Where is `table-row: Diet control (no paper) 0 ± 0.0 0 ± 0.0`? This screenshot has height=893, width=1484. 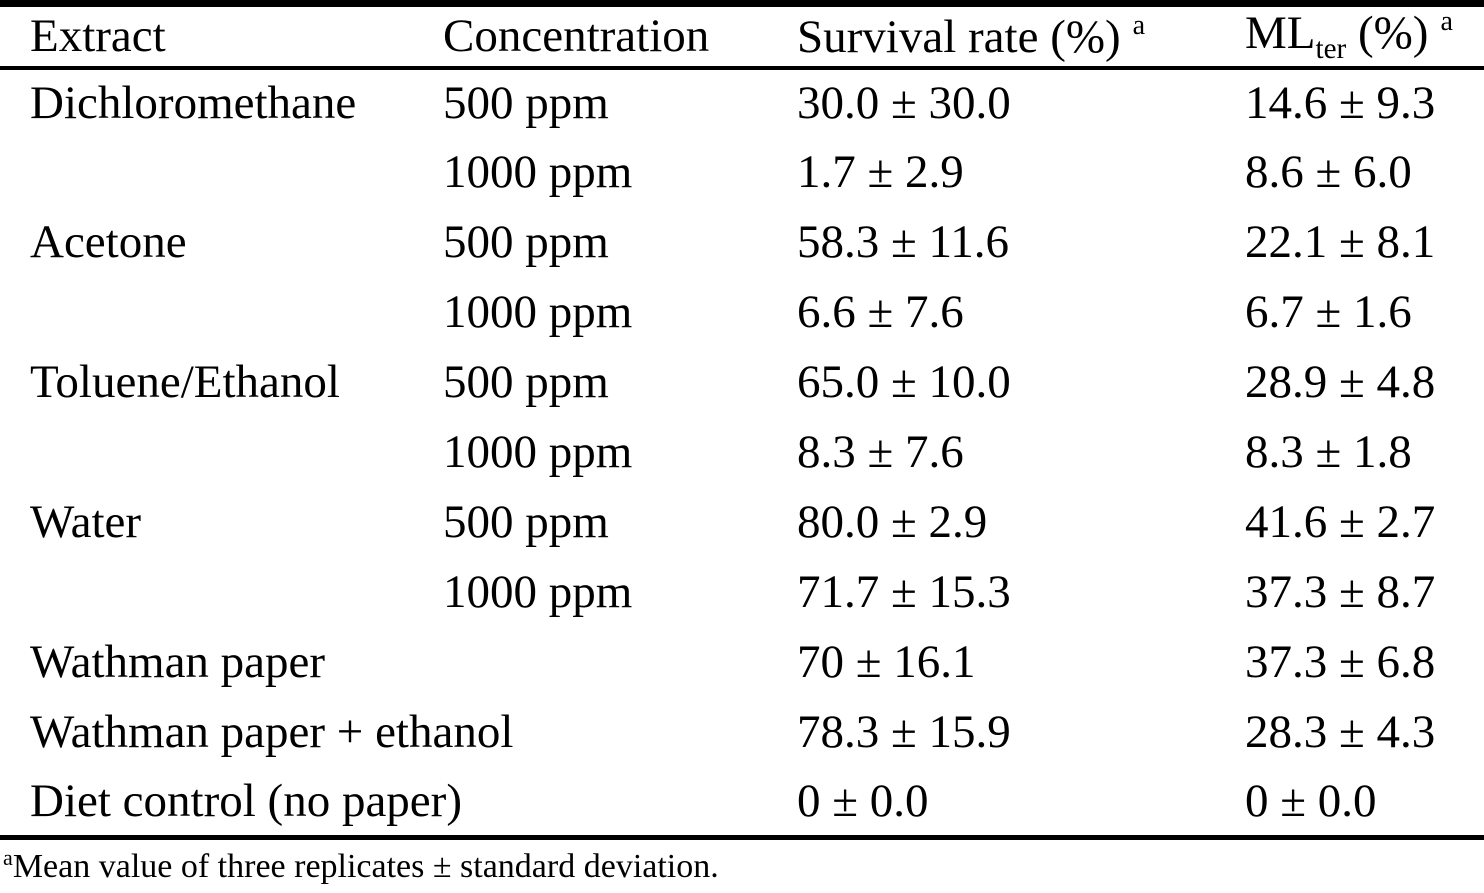 table-row: Diet control (no paper) 0 ± 0.0 0 ± 0.0 is located at coordinates (742, 803).